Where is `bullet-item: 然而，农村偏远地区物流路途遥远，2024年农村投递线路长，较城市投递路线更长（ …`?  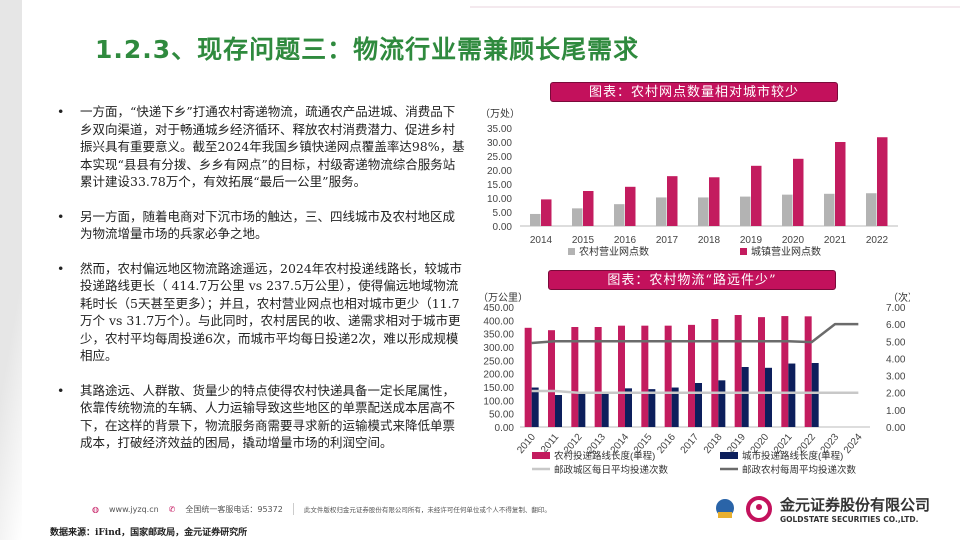 bullet-item: 然而，农村偏远地区物流路途遥远，2024年农村投递线路长，较城市投递路线更长（ … is located at coordinates (260, 312).